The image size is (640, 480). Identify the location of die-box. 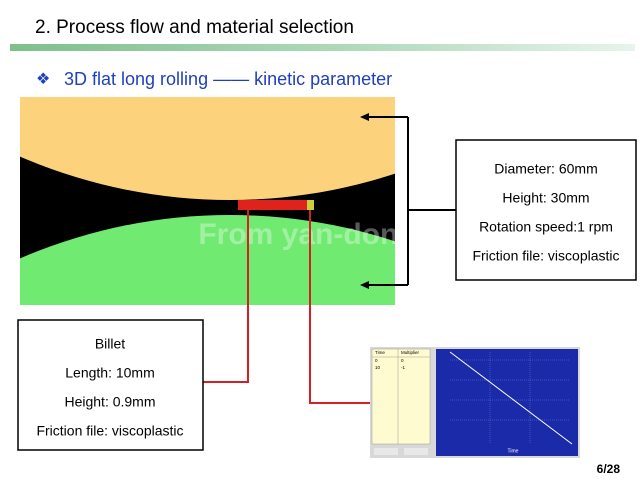
(546, 210).